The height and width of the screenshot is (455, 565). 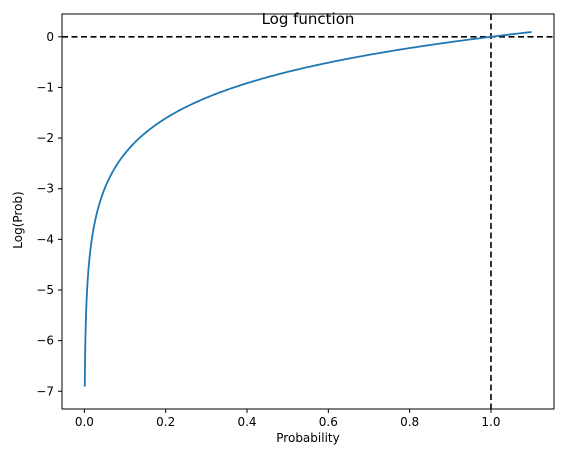 What do you see at coordinates (307, 438) in the screenshot?
I see `x-axis-label: Probability` at bounding box center [307, 438].